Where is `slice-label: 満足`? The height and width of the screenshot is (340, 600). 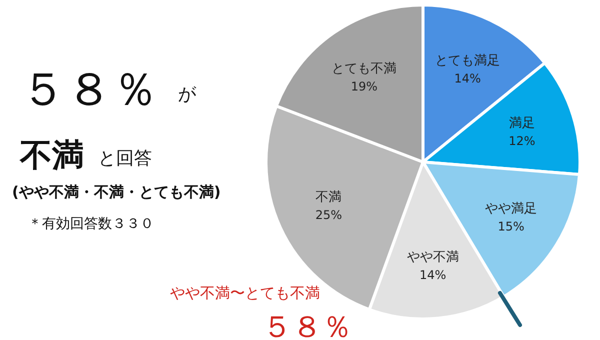 slice-label: 満足 is located at coordinates (521, 124).